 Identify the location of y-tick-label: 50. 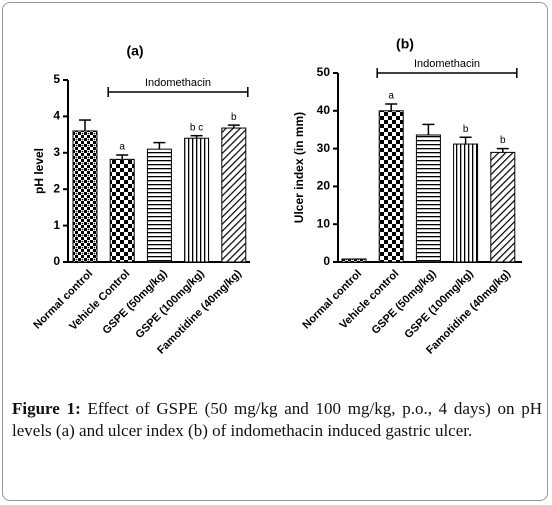
(324, 72).